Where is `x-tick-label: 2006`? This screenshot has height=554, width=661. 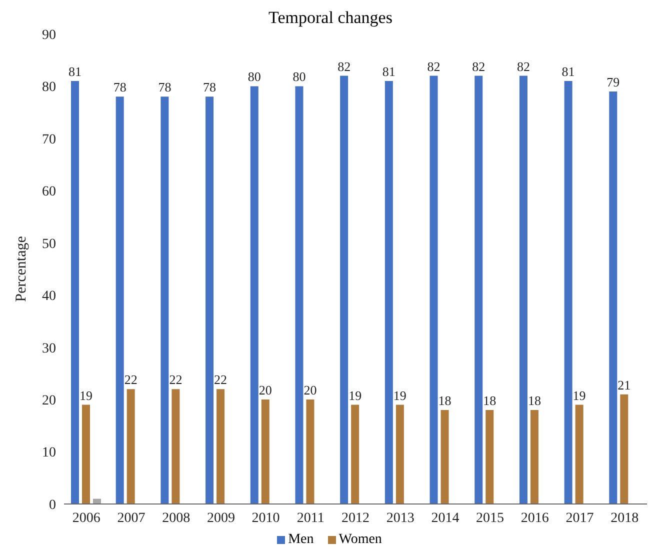 x-tick-label: 2006 is located at coordinates (86, 518).